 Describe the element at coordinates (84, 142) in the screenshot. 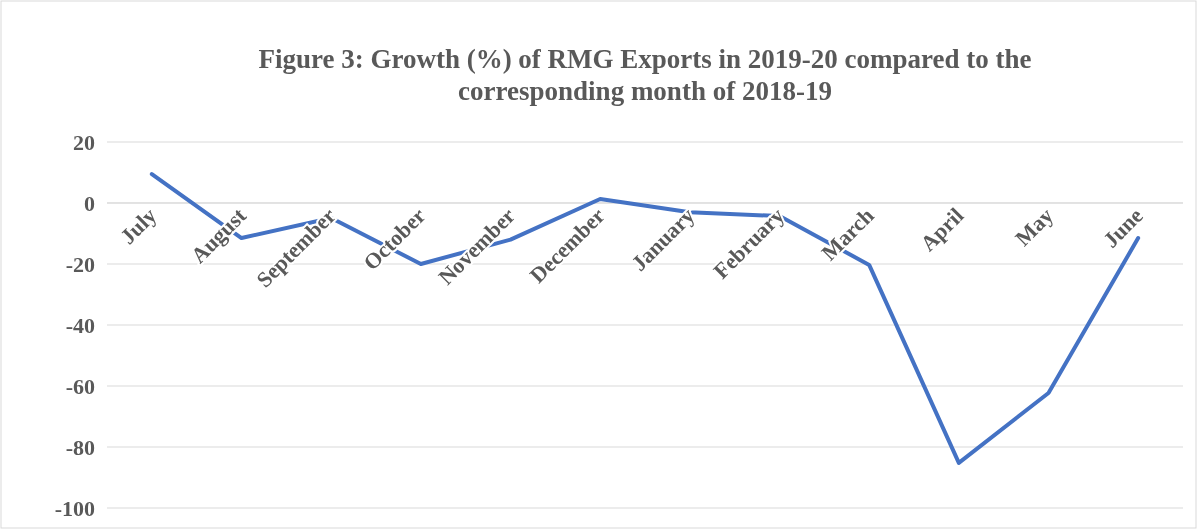

I see `y-tick-label: 20` at that location.